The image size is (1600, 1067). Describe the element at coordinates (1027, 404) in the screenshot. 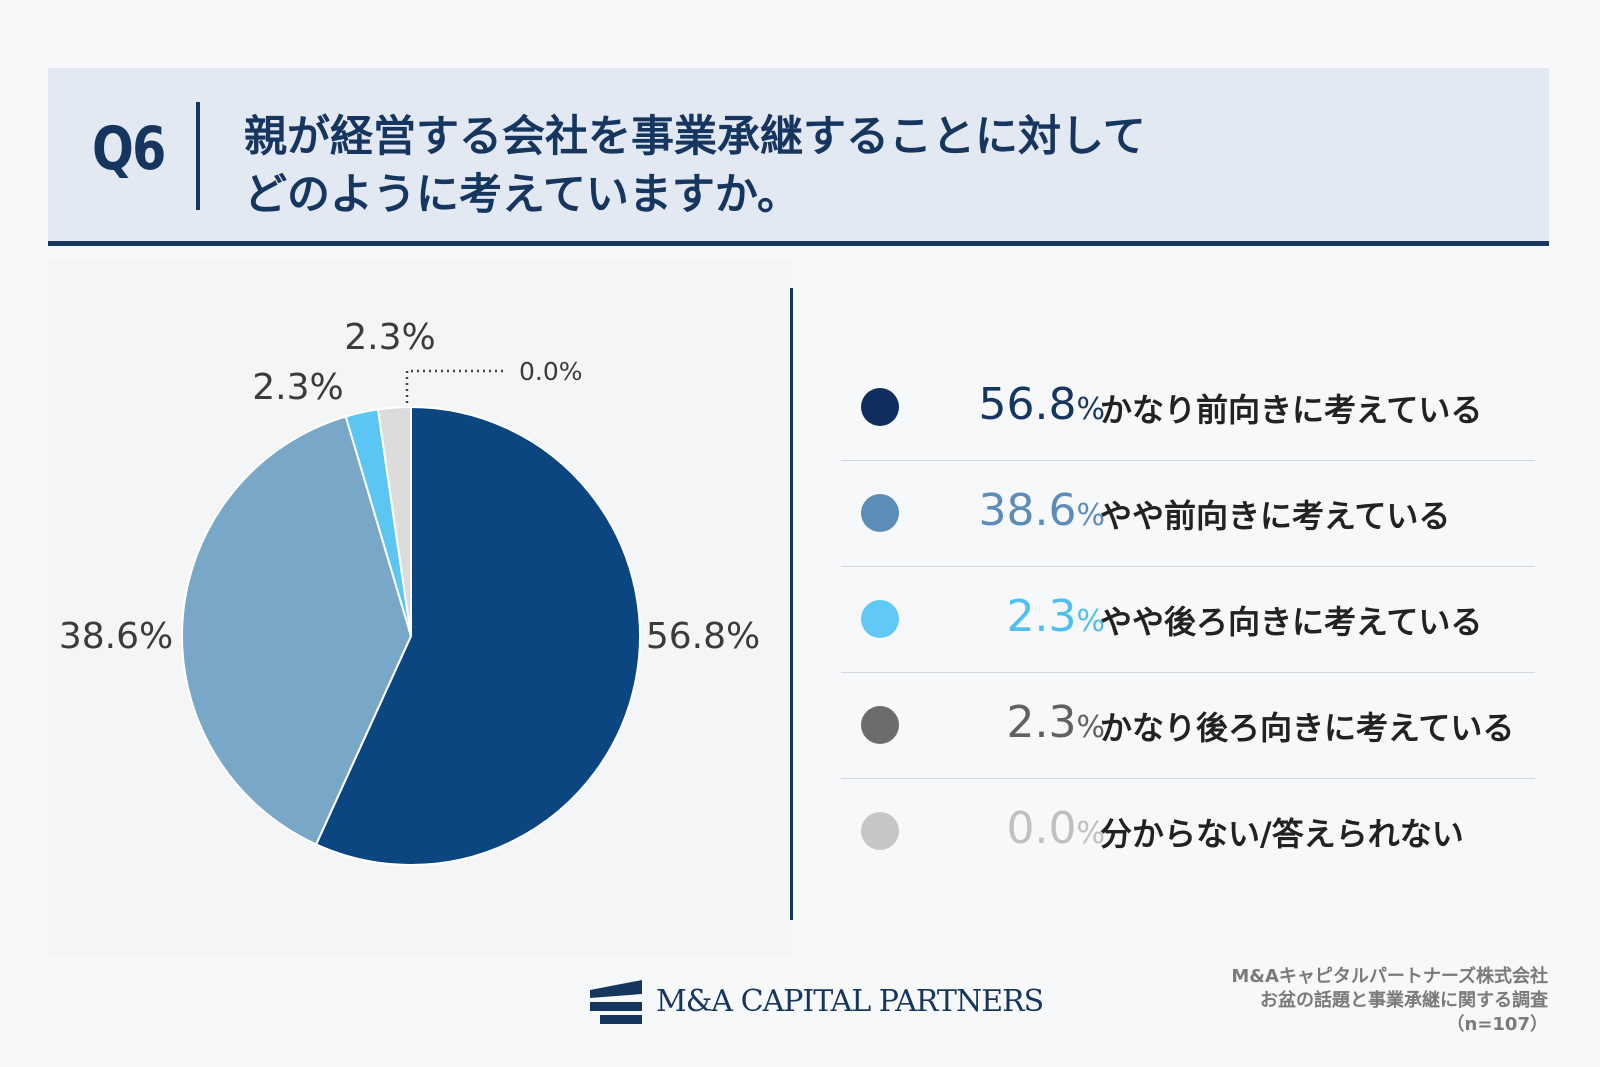

I see `legend-number: 56.8` at that location.